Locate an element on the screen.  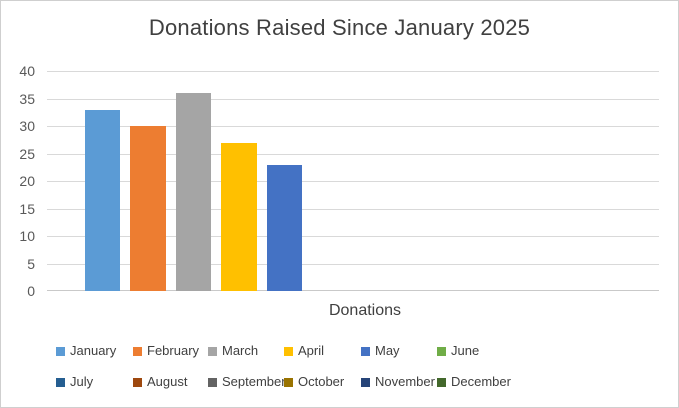
legend-item-march: March is located at coordinates (233, 351).